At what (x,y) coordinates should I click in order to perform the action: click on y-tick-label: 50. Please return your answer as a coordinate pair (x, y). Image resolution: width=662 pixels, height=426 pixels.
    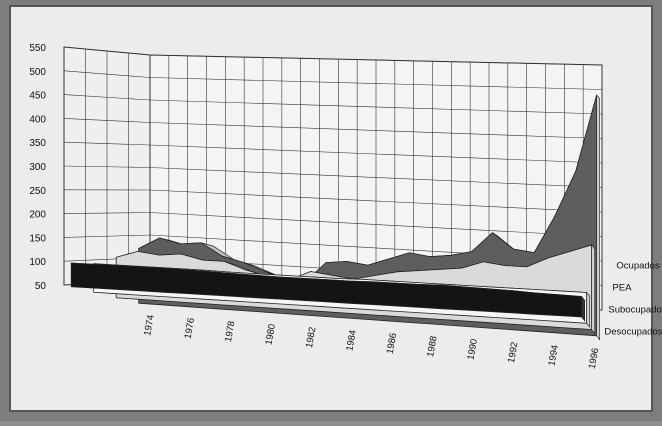
    Looking at the image, I should click on (41, 286).